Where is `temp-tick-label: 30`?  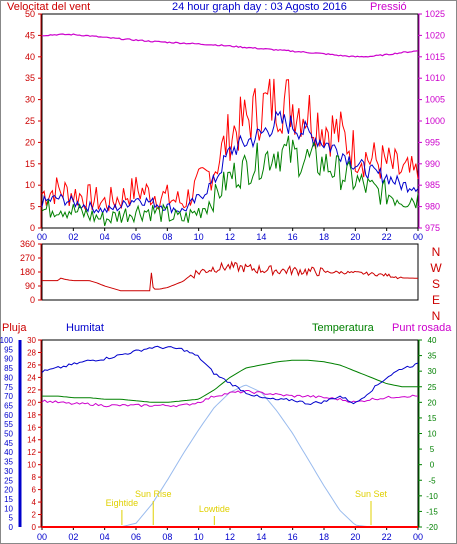 temp-tick-label: 30 is located at coordinates (432, 371).